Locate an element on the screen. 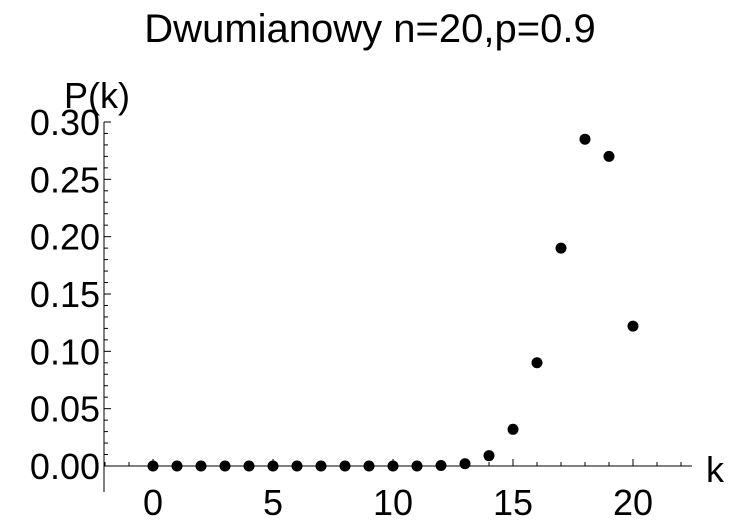 The image size is (733, 525). y-tick-label: 0.10 is located at coordinates (65, 351).